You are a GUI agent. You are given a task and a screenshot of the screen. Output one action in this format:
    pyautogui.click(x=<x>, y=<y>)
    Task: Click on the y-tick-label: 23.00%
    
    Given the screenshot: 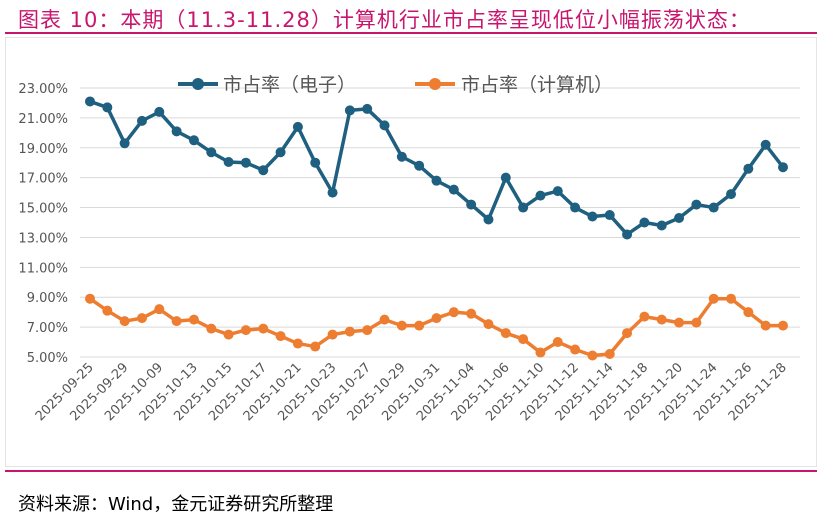 What is the action you would take?
    pyautogui.click(x=43, y=89)
    